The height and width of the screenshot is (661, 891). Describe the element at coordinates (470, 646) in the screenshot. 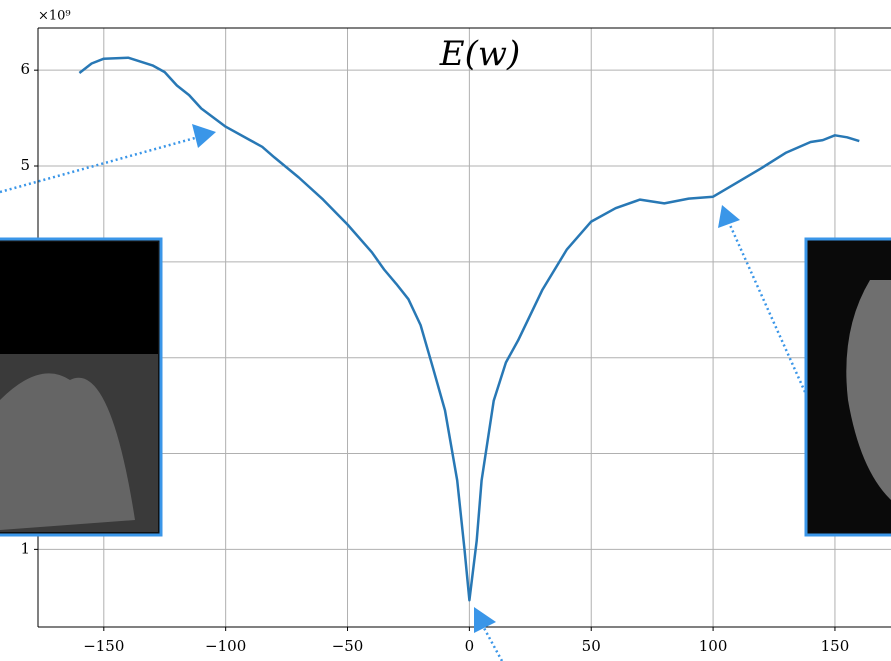

I see `x-tick-label: 0` at that location.